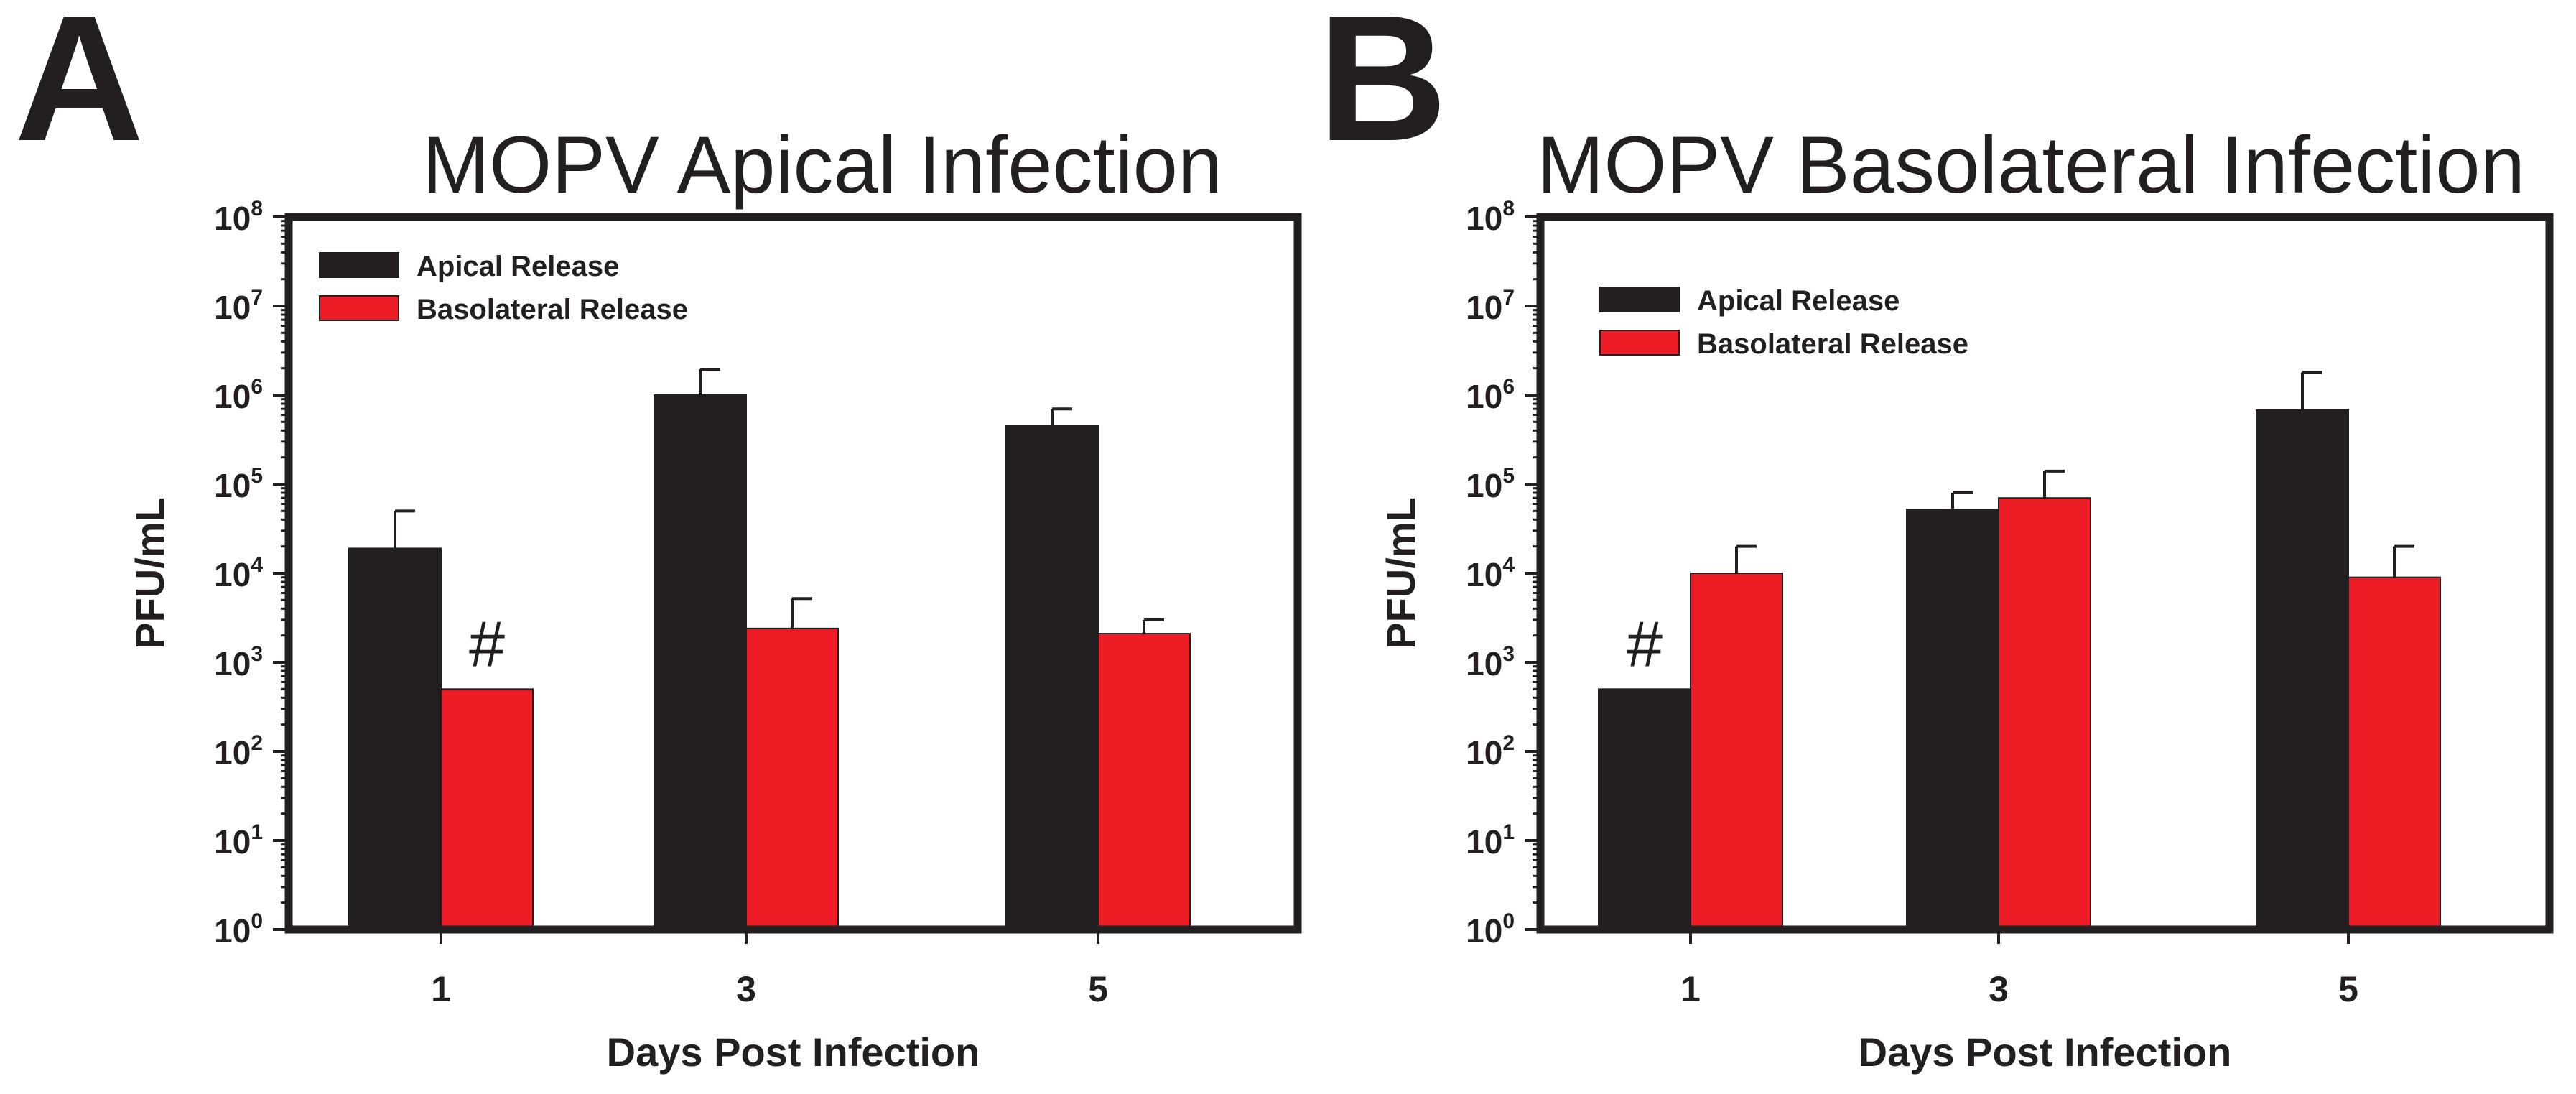 The width and height of the screenshot is (2576, 1094). What do you see at coordinates (79, 89) in the screenshot?
I see `panel-letter: A` at bounding box center [79, 89].